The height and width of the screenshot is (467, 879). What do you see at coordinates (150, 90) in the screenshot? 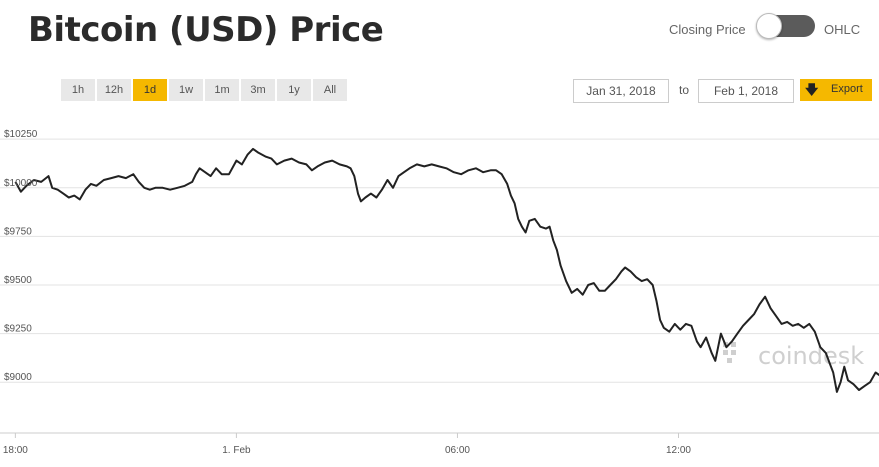
I see `range-button-1d: 1d` at bounding box center [150, 90].